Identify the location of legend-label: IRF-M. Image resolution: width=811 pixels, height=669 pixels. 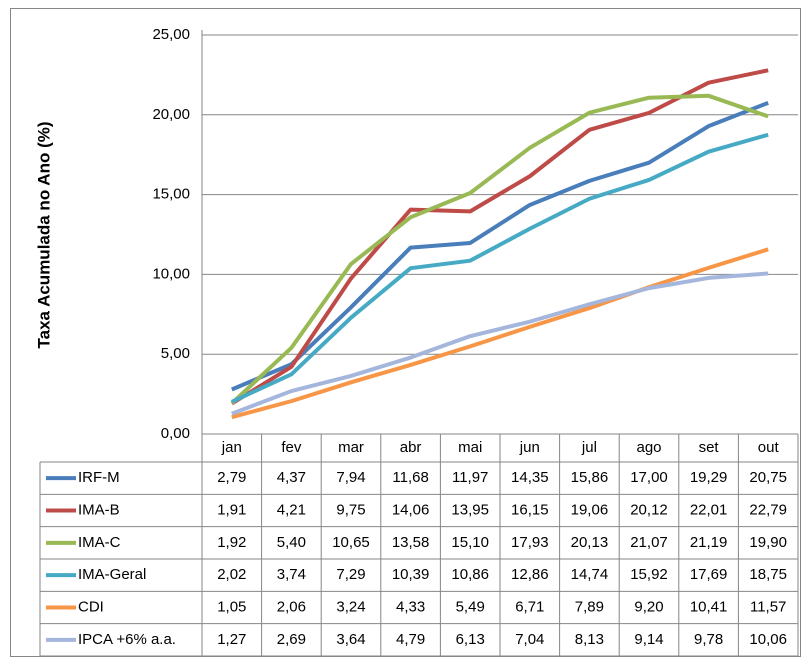
(99, 477).